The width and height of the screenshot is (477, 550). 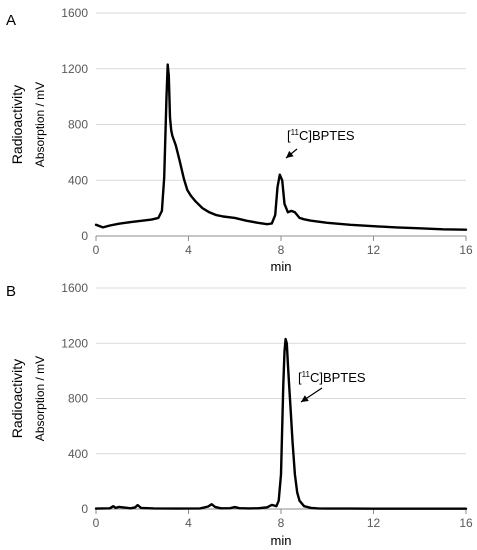 I want to click on panel-label: A, so click(x=11, y=20).